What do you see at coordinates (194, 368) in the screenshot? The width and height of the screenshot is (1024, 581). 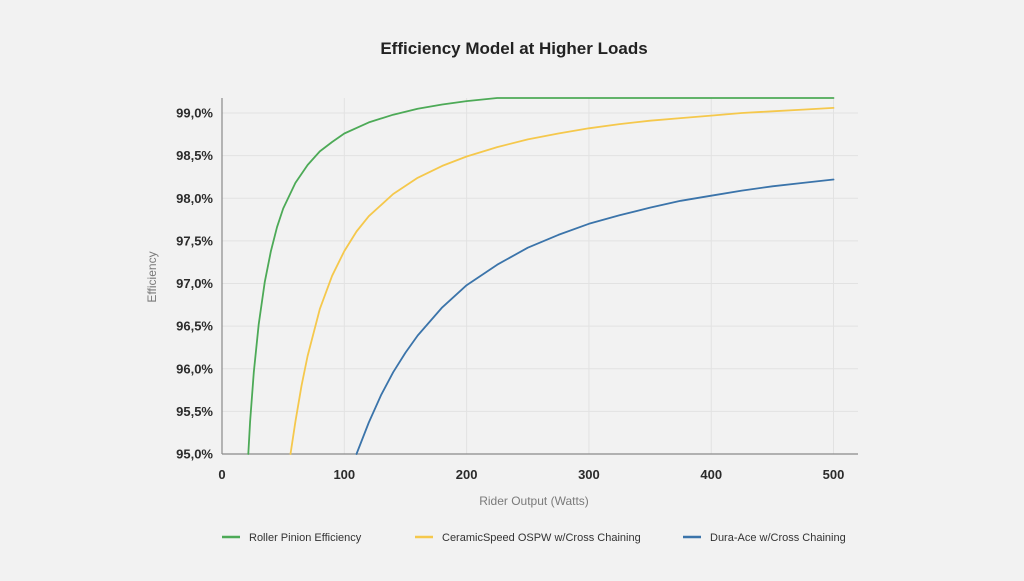 I see `y-tick-label: 96,0%` at bounding box center [194, 368].